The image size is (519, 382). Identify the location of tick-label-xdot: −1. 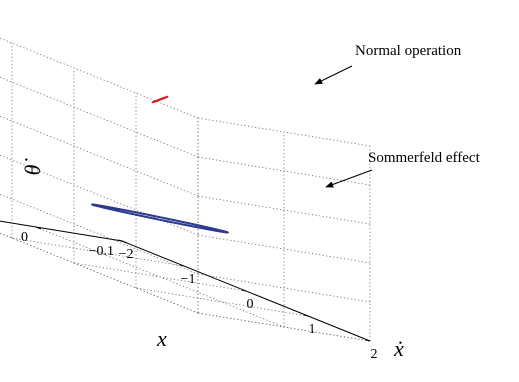
(188, 279).